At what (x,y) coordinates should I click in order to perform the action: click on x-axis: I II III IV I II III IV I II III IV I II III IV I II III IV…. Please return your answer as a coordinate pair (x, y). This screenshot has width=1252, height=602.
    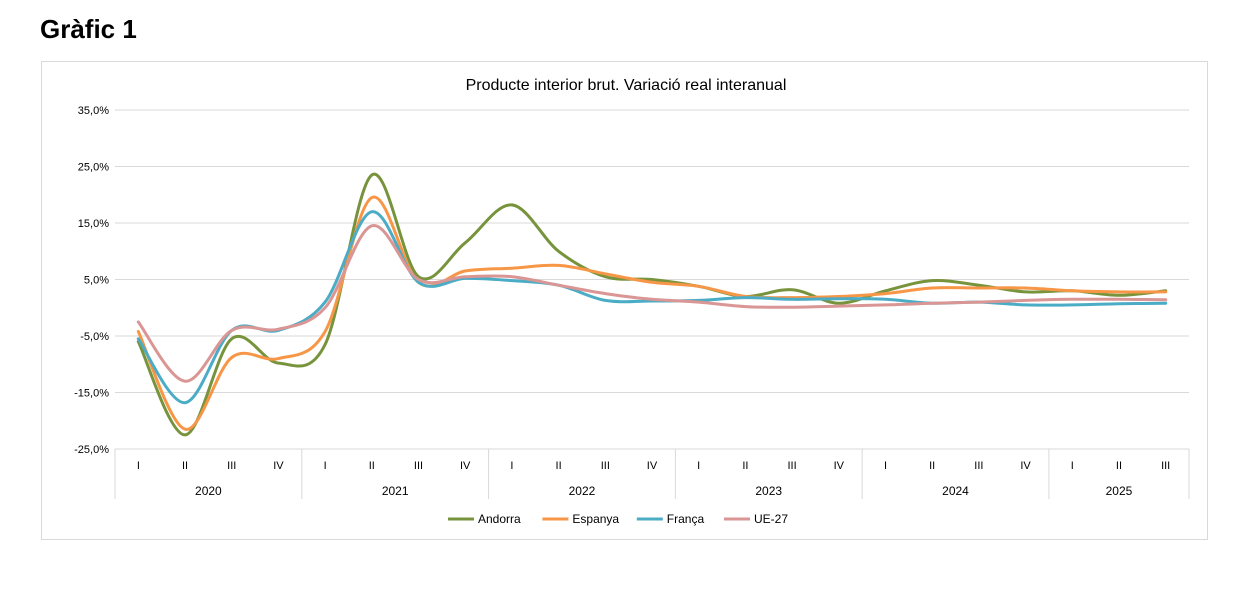
    Looking at the image, I should click on (652, 474).